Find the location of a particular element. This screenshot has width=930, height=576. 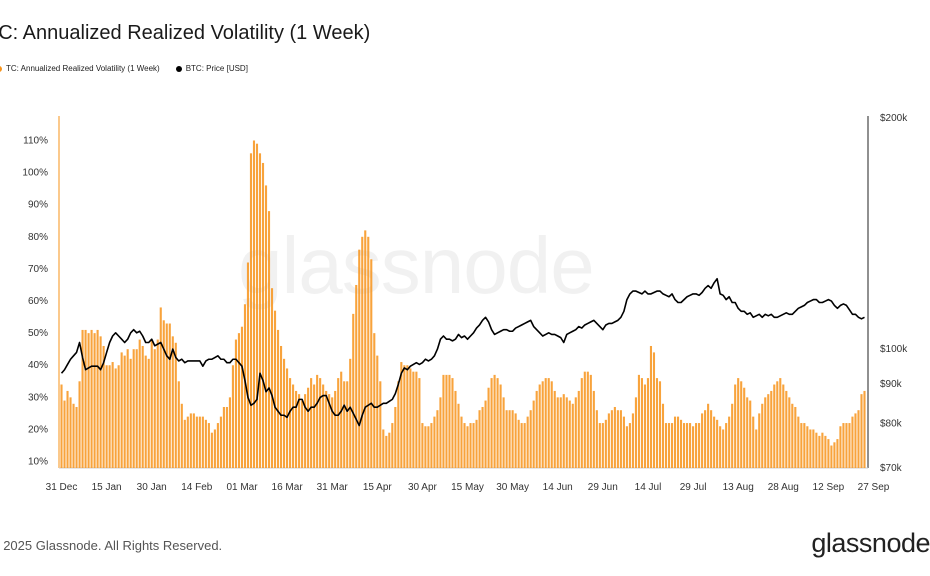

x-axis-tick-label: 29 Jul is located at coordinates (693, 487).